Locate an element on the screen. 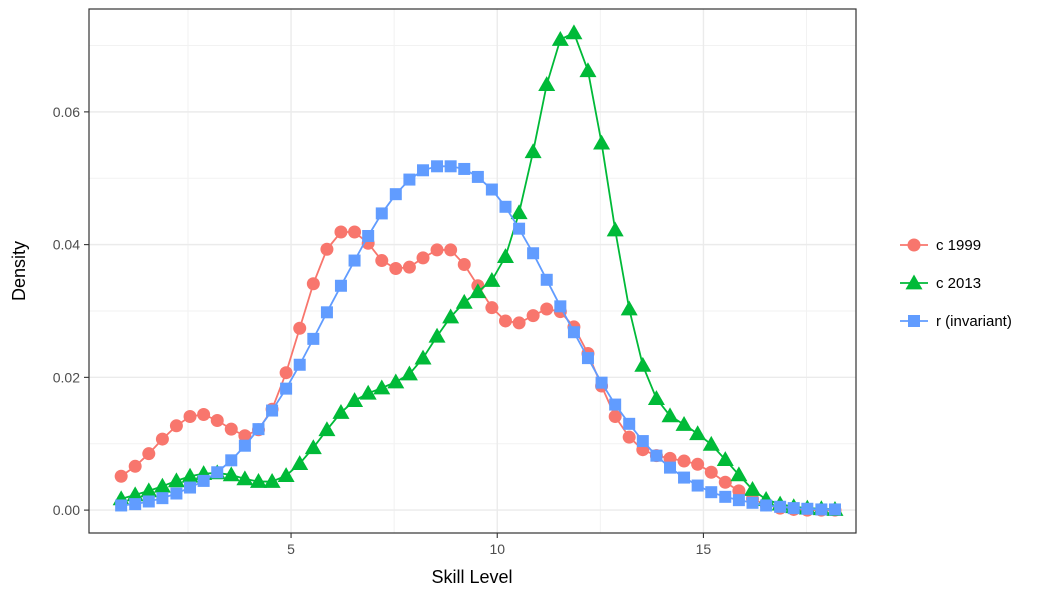 The image size is (1037, 592). legend-label: c 2013 is located at coordinates (958, 283).